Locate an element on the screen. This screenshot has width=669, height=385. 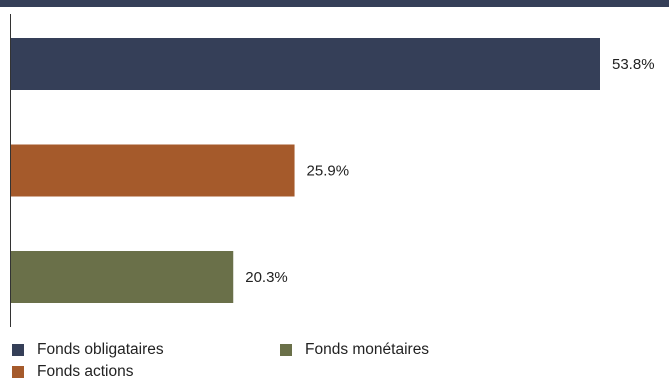
legend-swatch-fonds-monetaires is located at coordinates (286, 350).